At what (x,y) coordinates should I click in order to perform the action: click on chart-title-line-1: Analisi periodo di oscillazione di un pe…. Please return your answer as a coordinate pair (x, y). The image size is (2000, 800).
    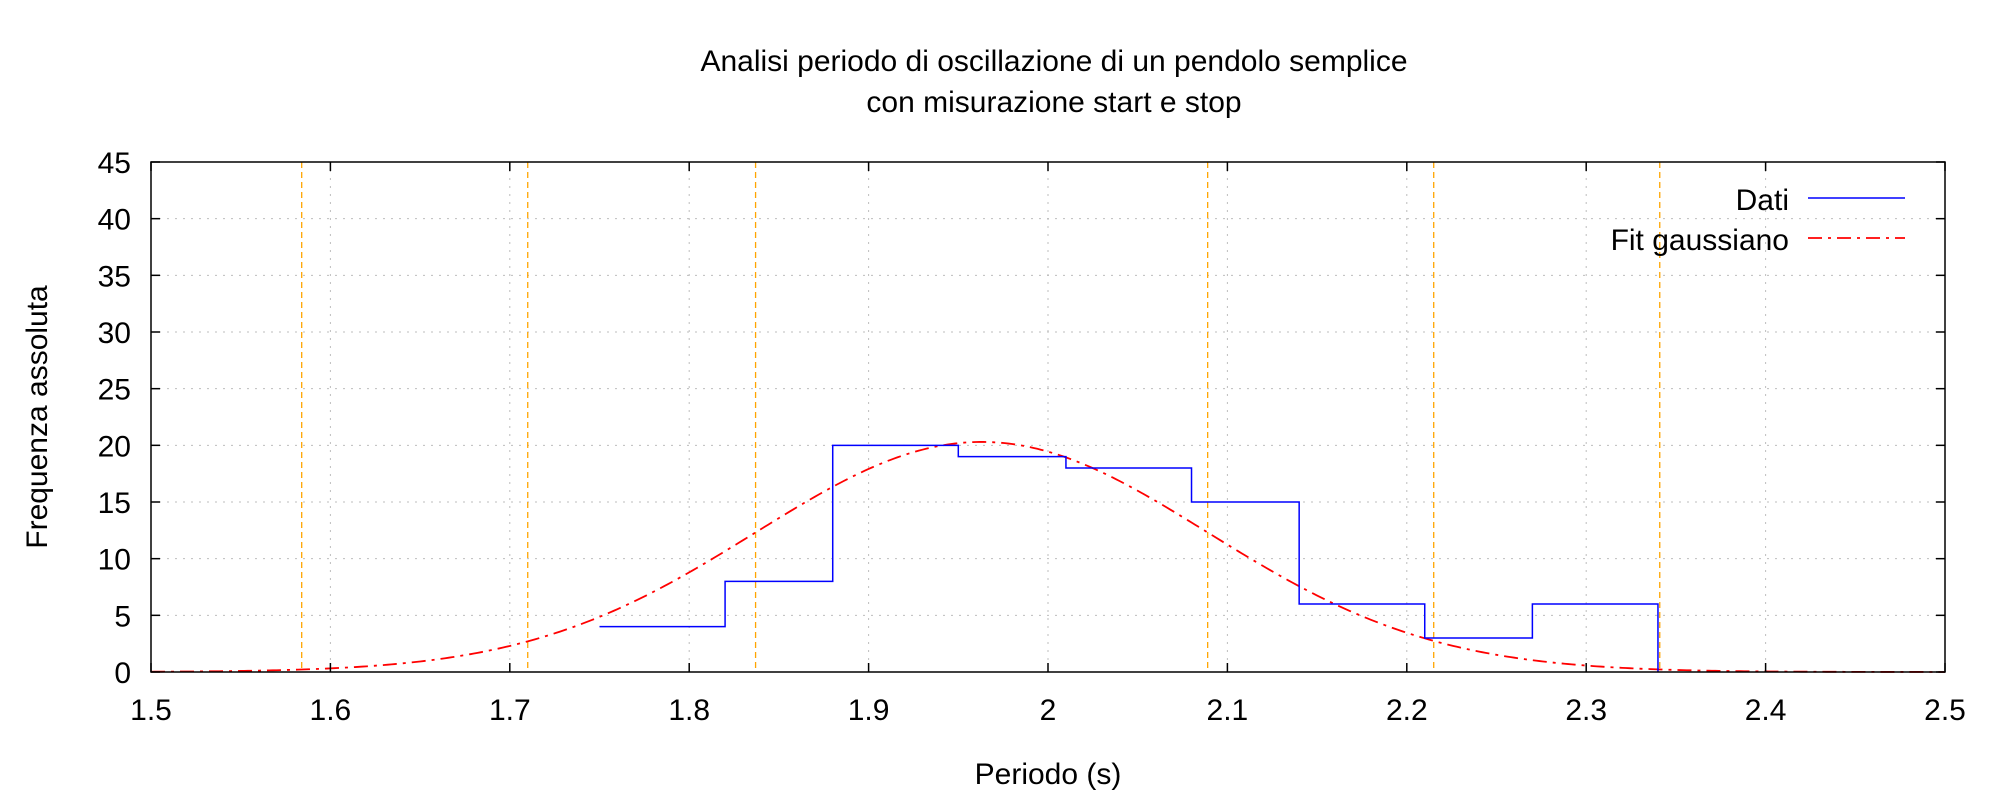
    Looking at the image, I should click on (1053, 61).